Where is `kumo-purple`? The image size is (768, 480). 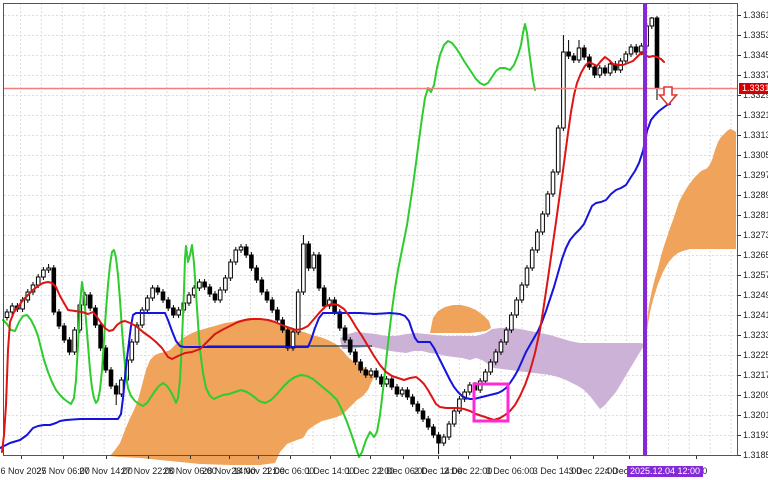 kumo-purple is located at coordinates (492, 368).